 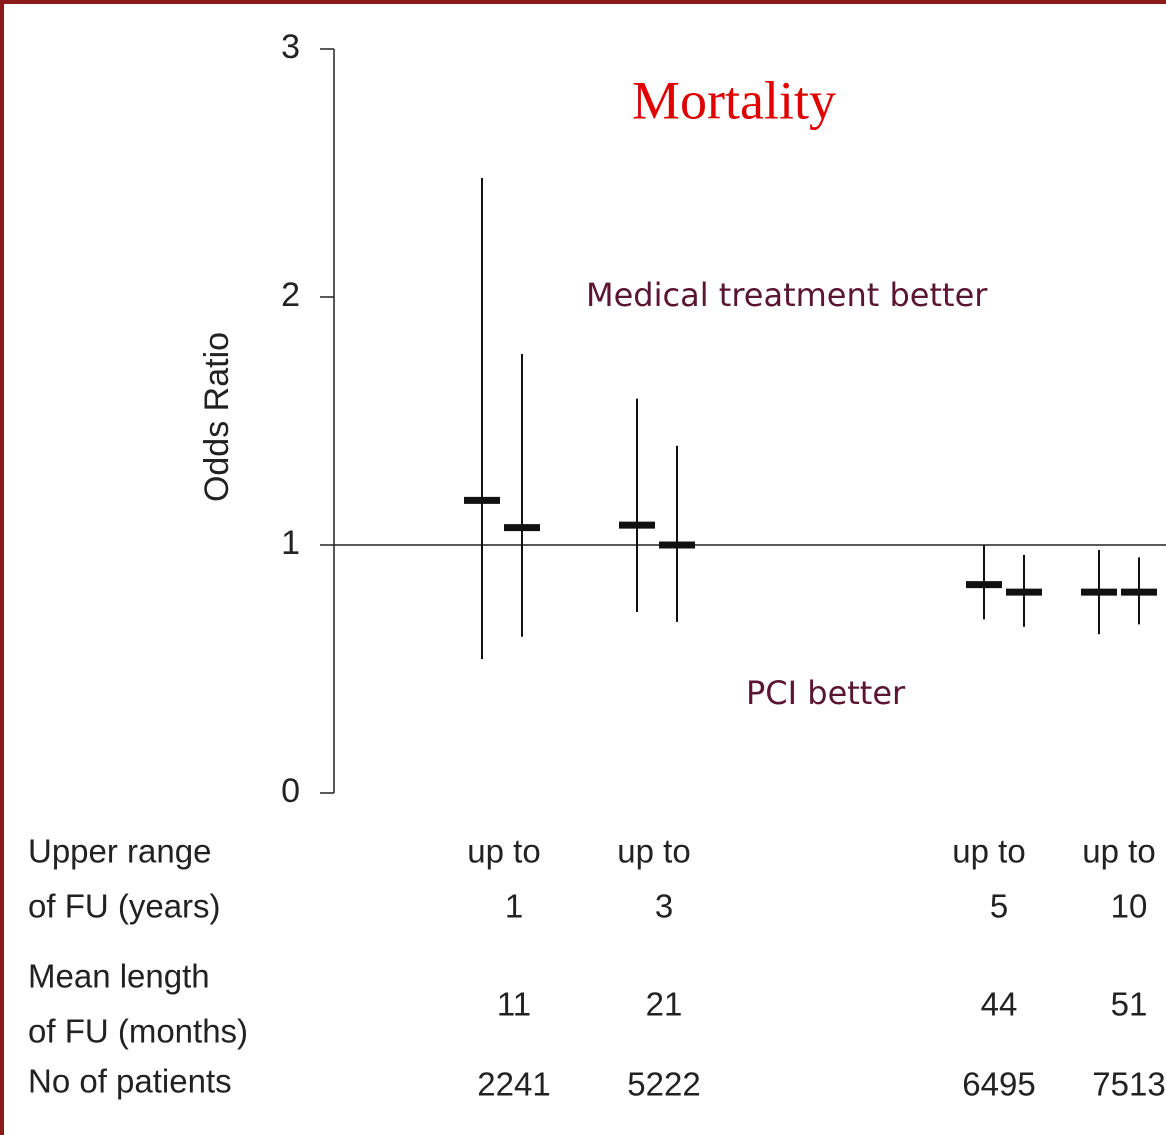 I want to click on annotation: PCI better, so click(x=826, y=693).